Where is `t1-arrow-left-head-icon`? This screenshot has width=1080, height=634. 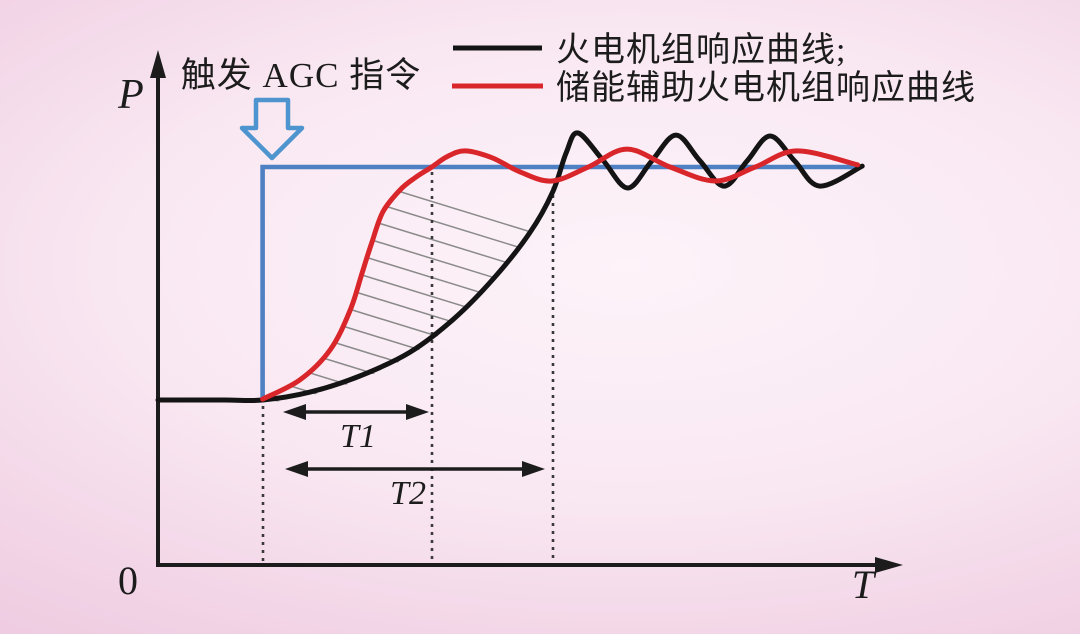
t1-arrow-left-head-icon is located at coordinates (294, 412).